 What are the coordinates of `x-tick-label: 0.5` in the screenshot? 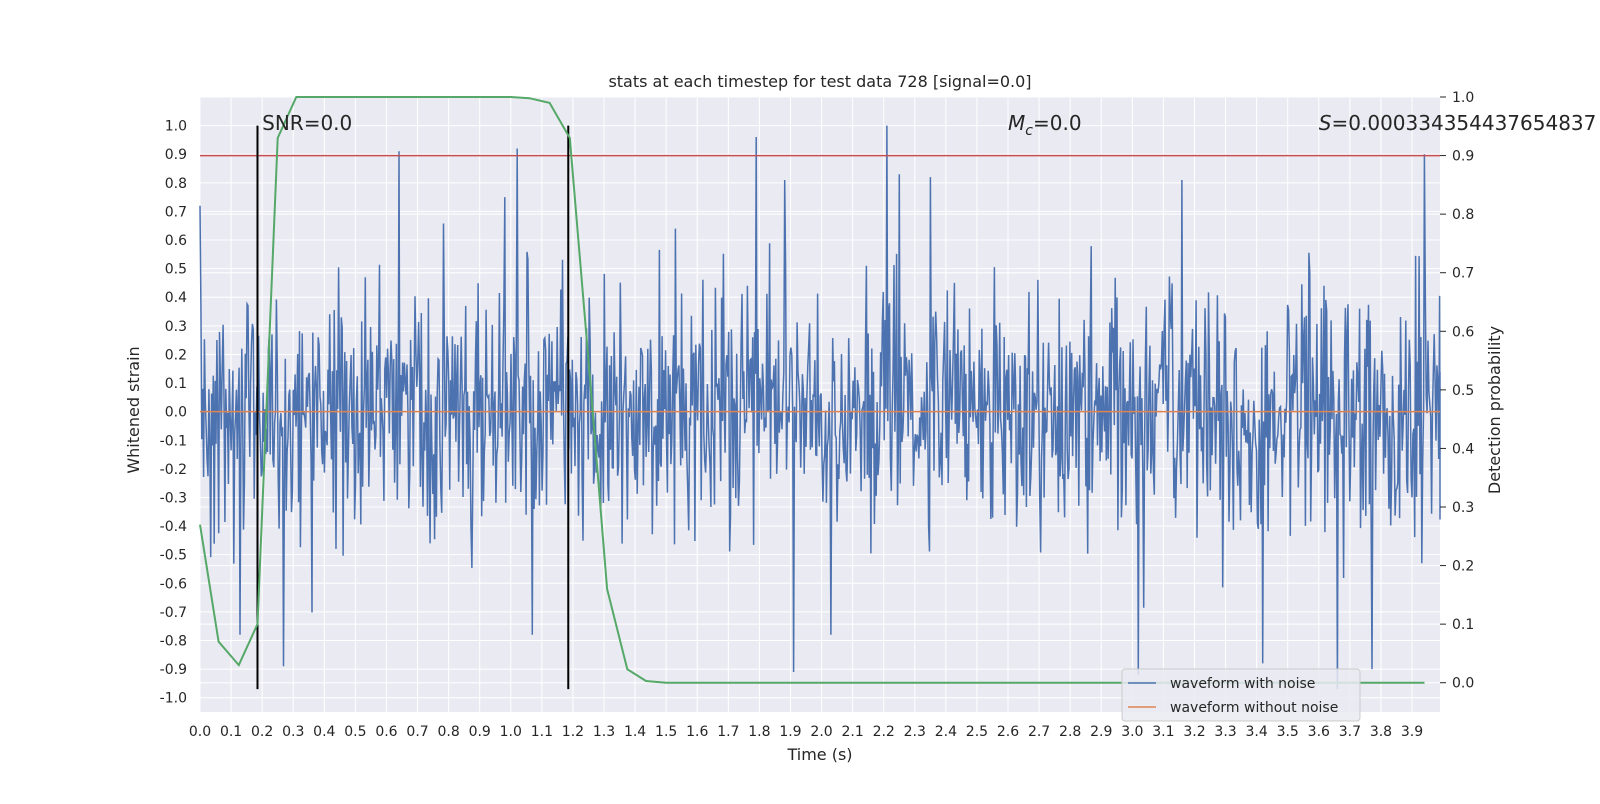 It's located at (355, 732).